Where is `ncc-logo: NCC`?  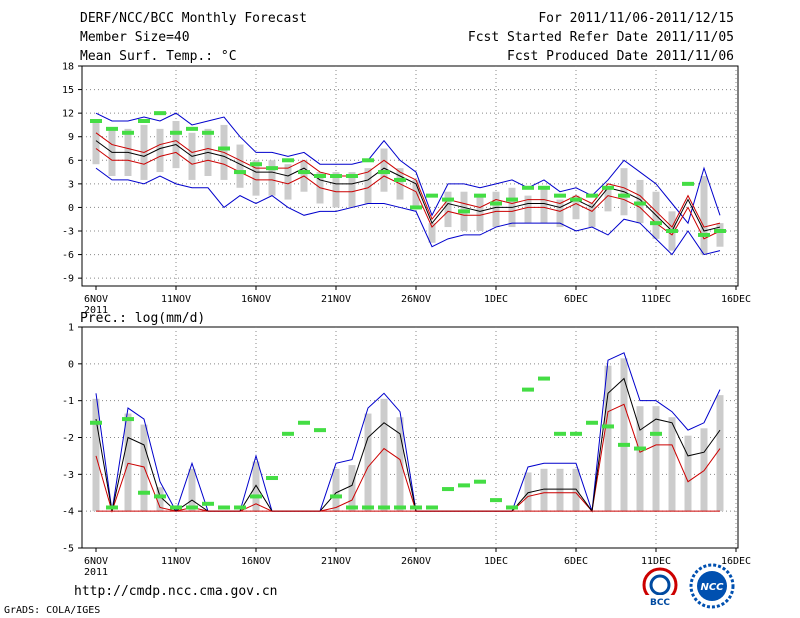
ncc-logo: NCC is located at coordinates (712, 586).